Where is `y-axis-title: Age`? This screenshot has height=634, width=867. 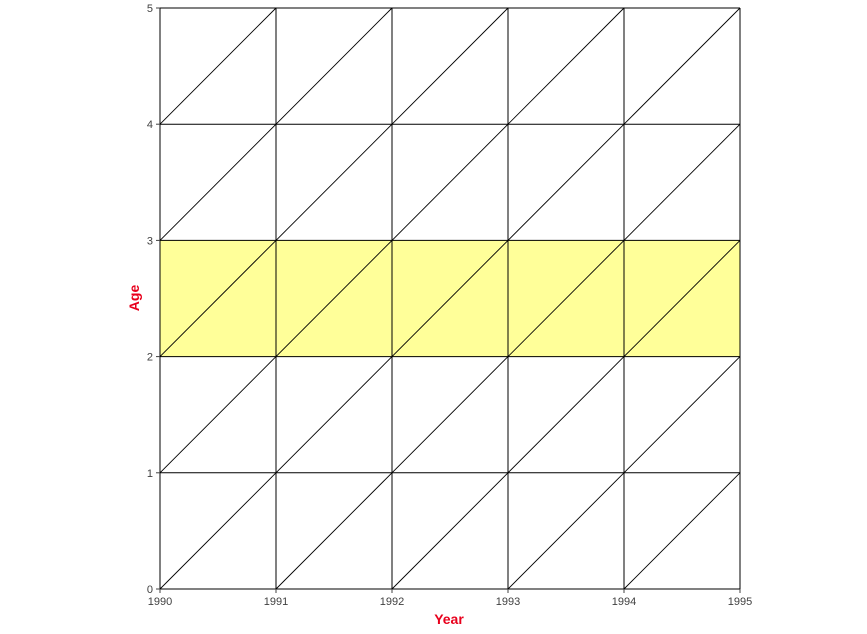
y-axis-title: Age is located at coordinates (134, 298).